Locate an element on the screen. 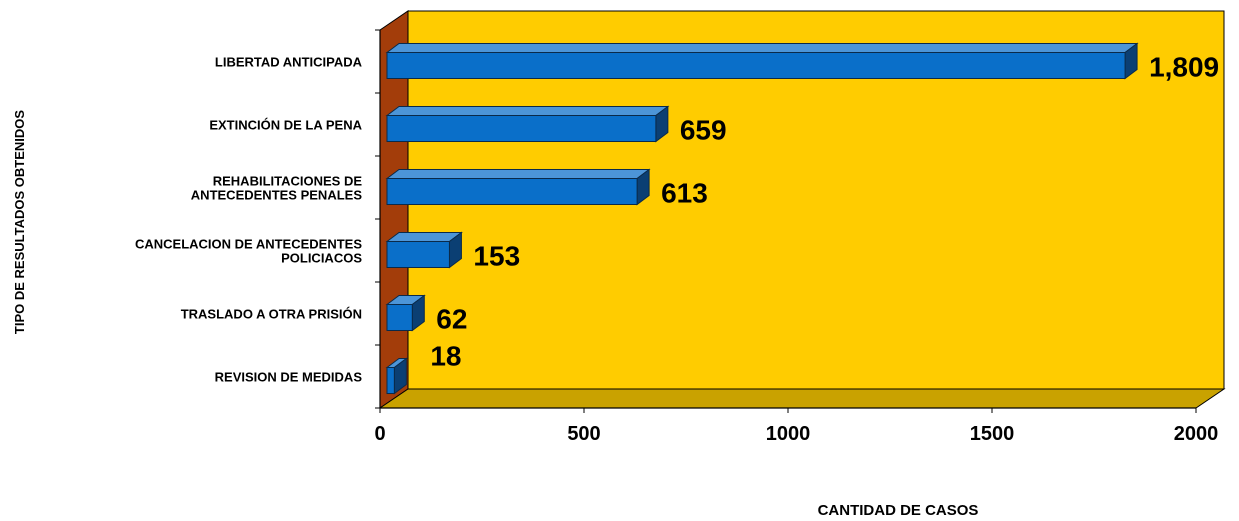  data-label: 62 is located at coordinates (451, 319).